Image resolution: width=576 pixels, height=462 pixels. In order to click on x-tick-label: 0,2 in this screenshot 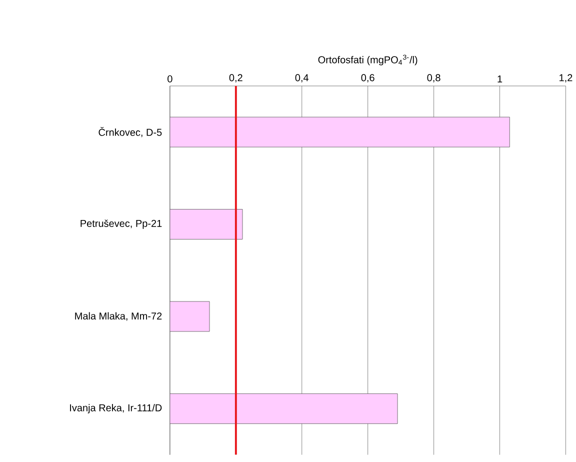, I will do `click(235, 78)`.